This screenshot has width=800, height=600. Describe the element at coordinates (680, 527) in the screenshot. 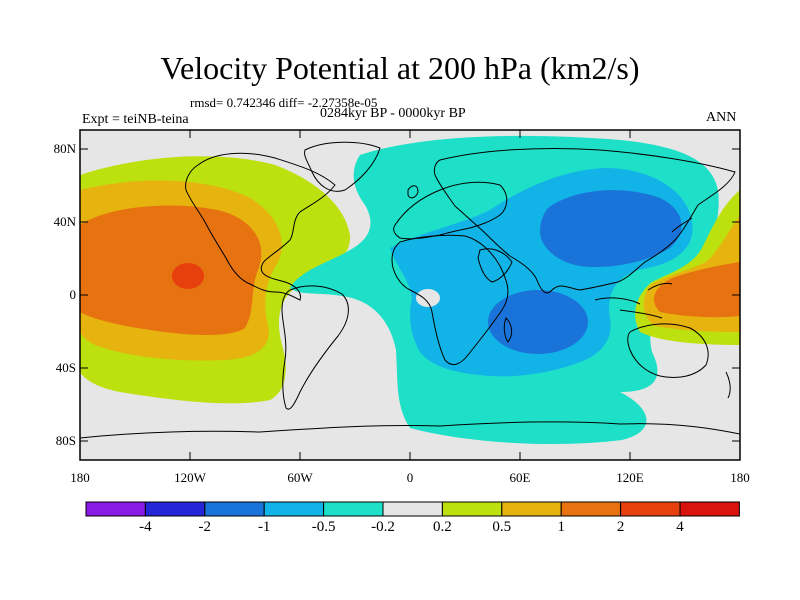

I see `colorbar-label: 4` at that location.